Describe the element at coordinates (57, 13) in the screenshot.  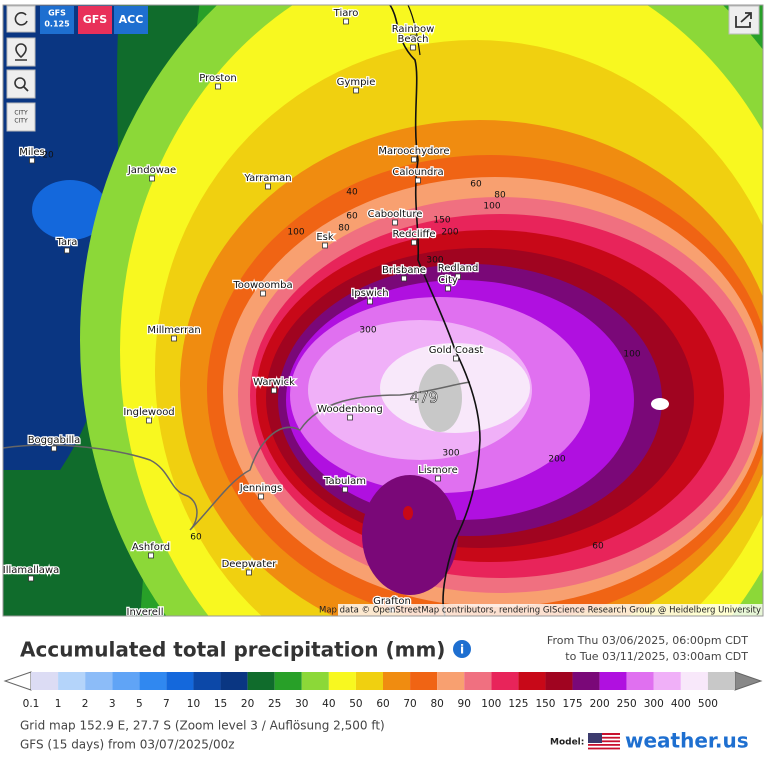
I see `model-badge-text: GFS` at that location.